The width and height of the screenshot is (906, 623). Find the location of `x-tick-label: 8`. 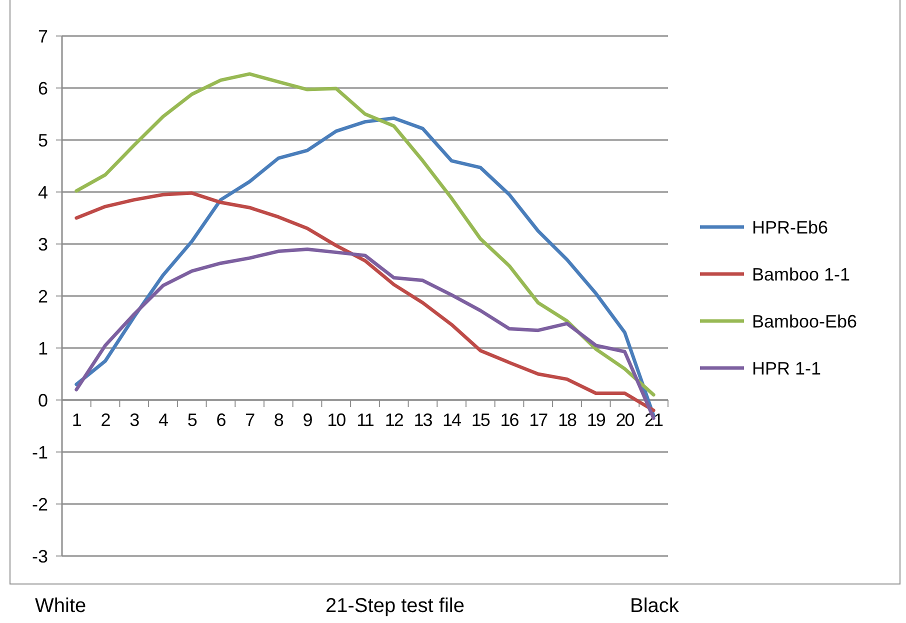

x-tick-label: 8 is located at coordinates (279, 420).